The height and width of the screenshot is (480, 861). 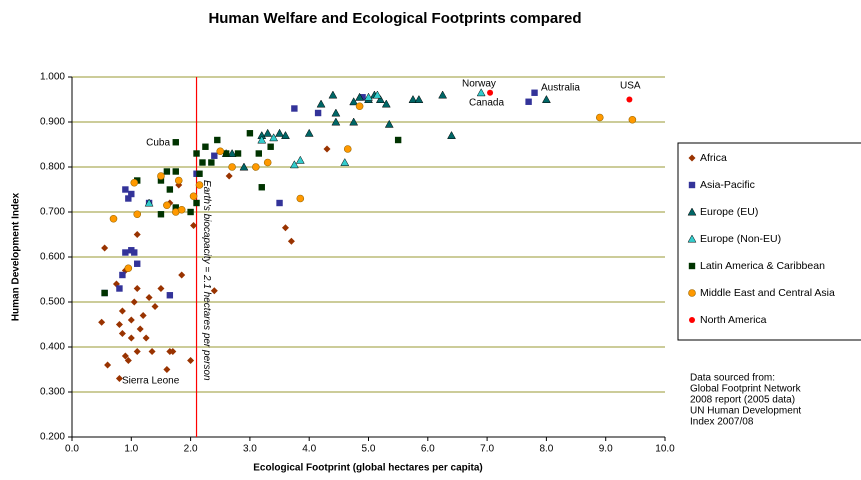 What do you see at coordinates (733, 320) in the screenshot?
I see `legend-label: North America` at bounding box center [733, 320].